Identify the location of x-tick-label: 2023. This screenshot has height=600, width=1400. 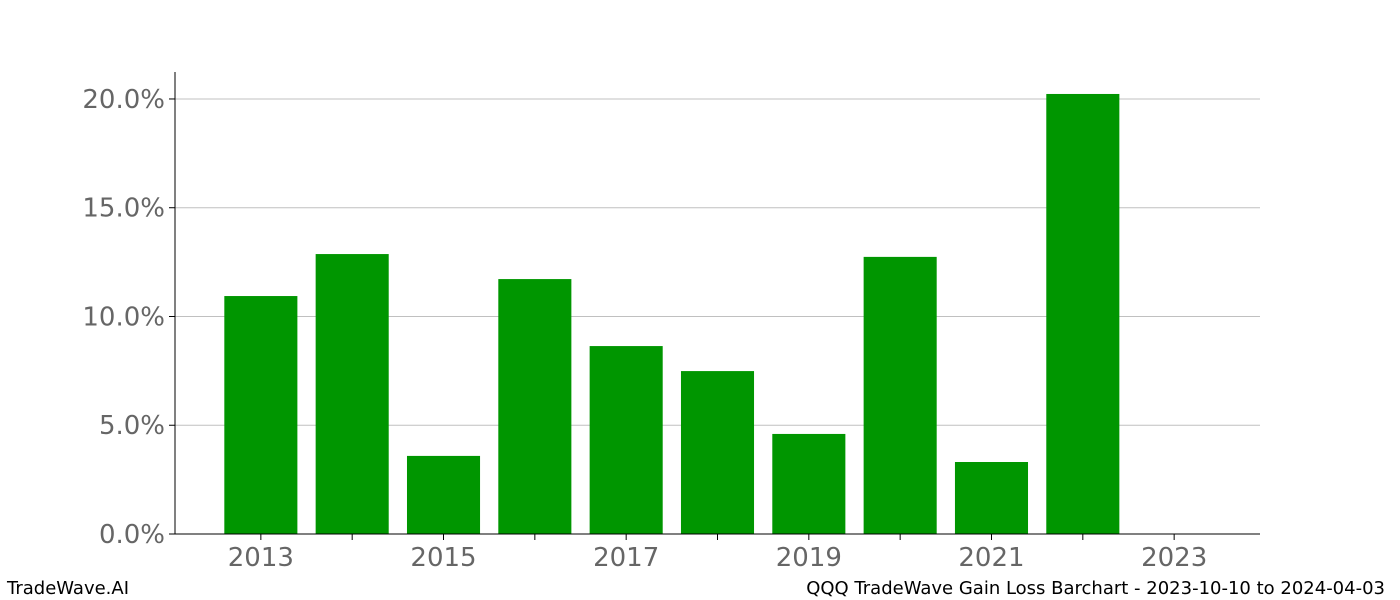
(1174, 558).